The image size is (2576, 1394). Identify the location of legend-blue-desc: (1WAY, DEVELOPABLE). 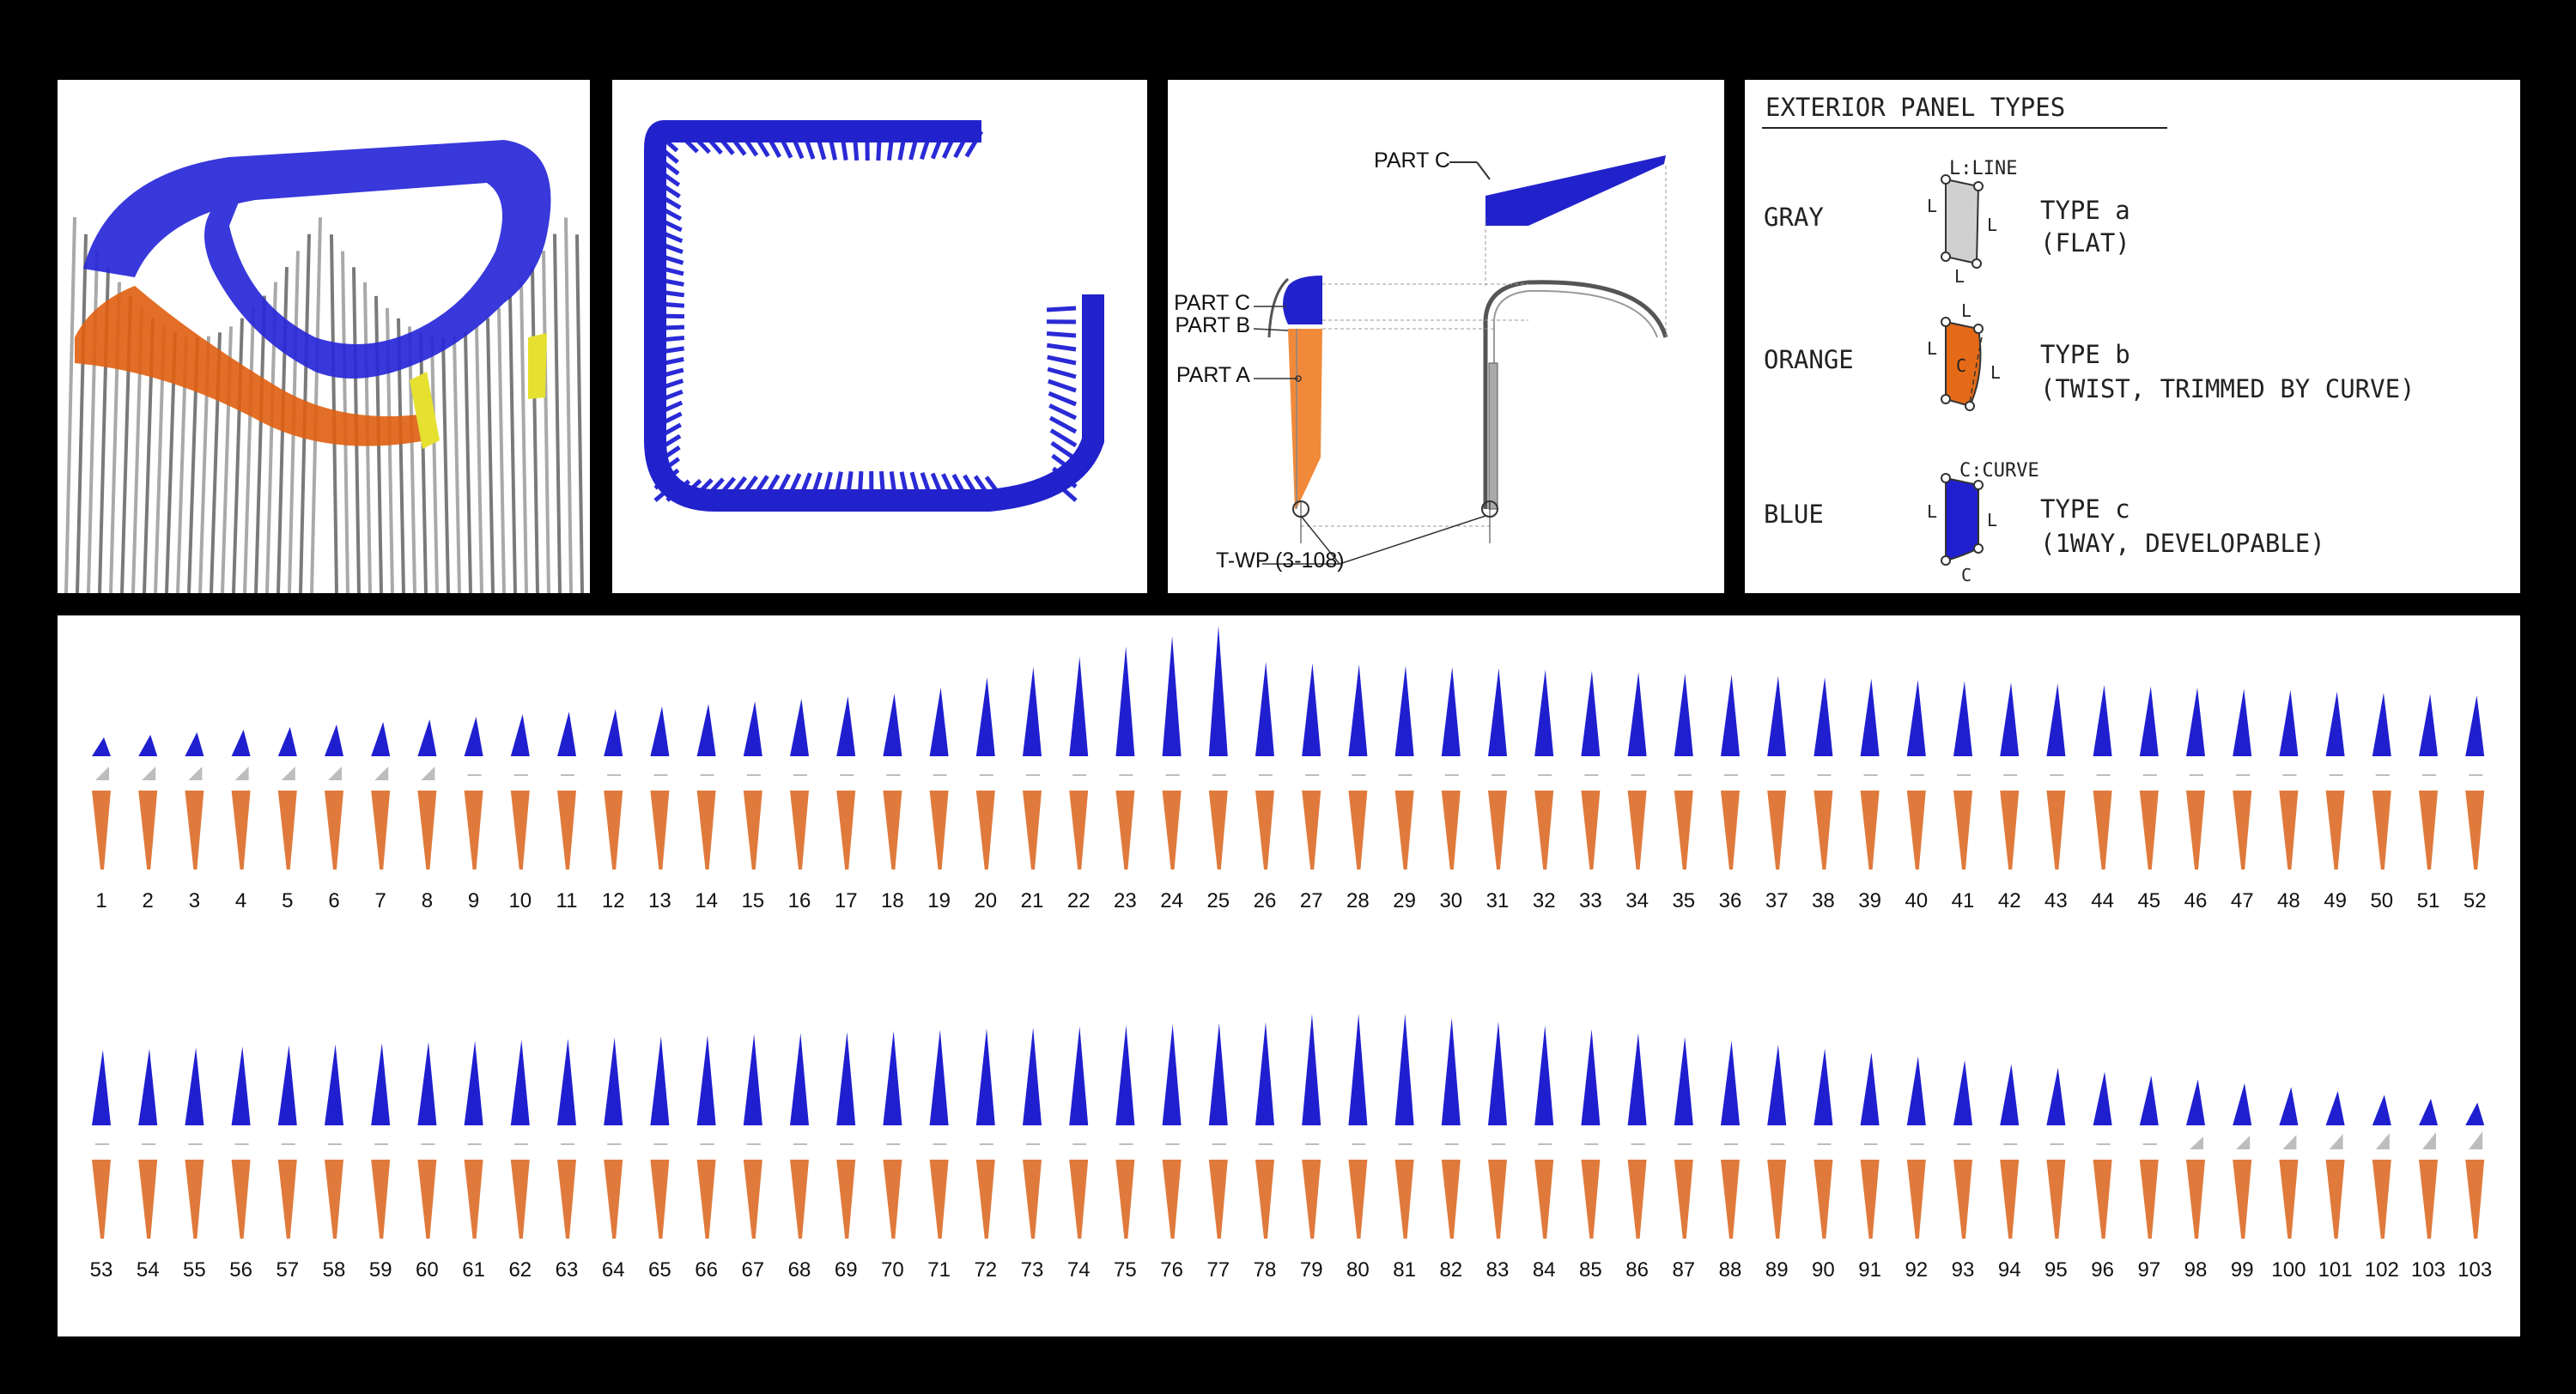
(2182, 543).